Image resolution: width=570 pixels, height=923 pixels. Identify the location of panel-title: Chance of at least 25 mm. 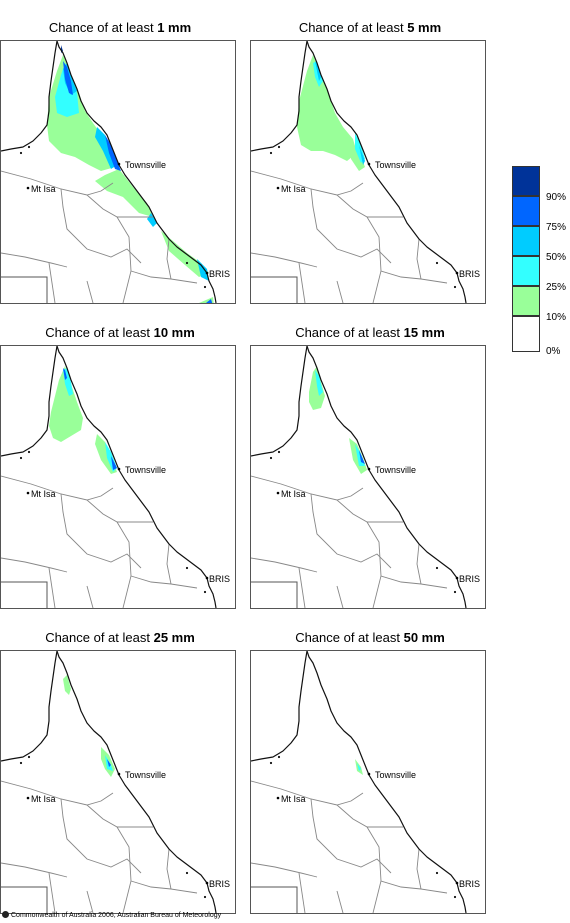
(120, 637).